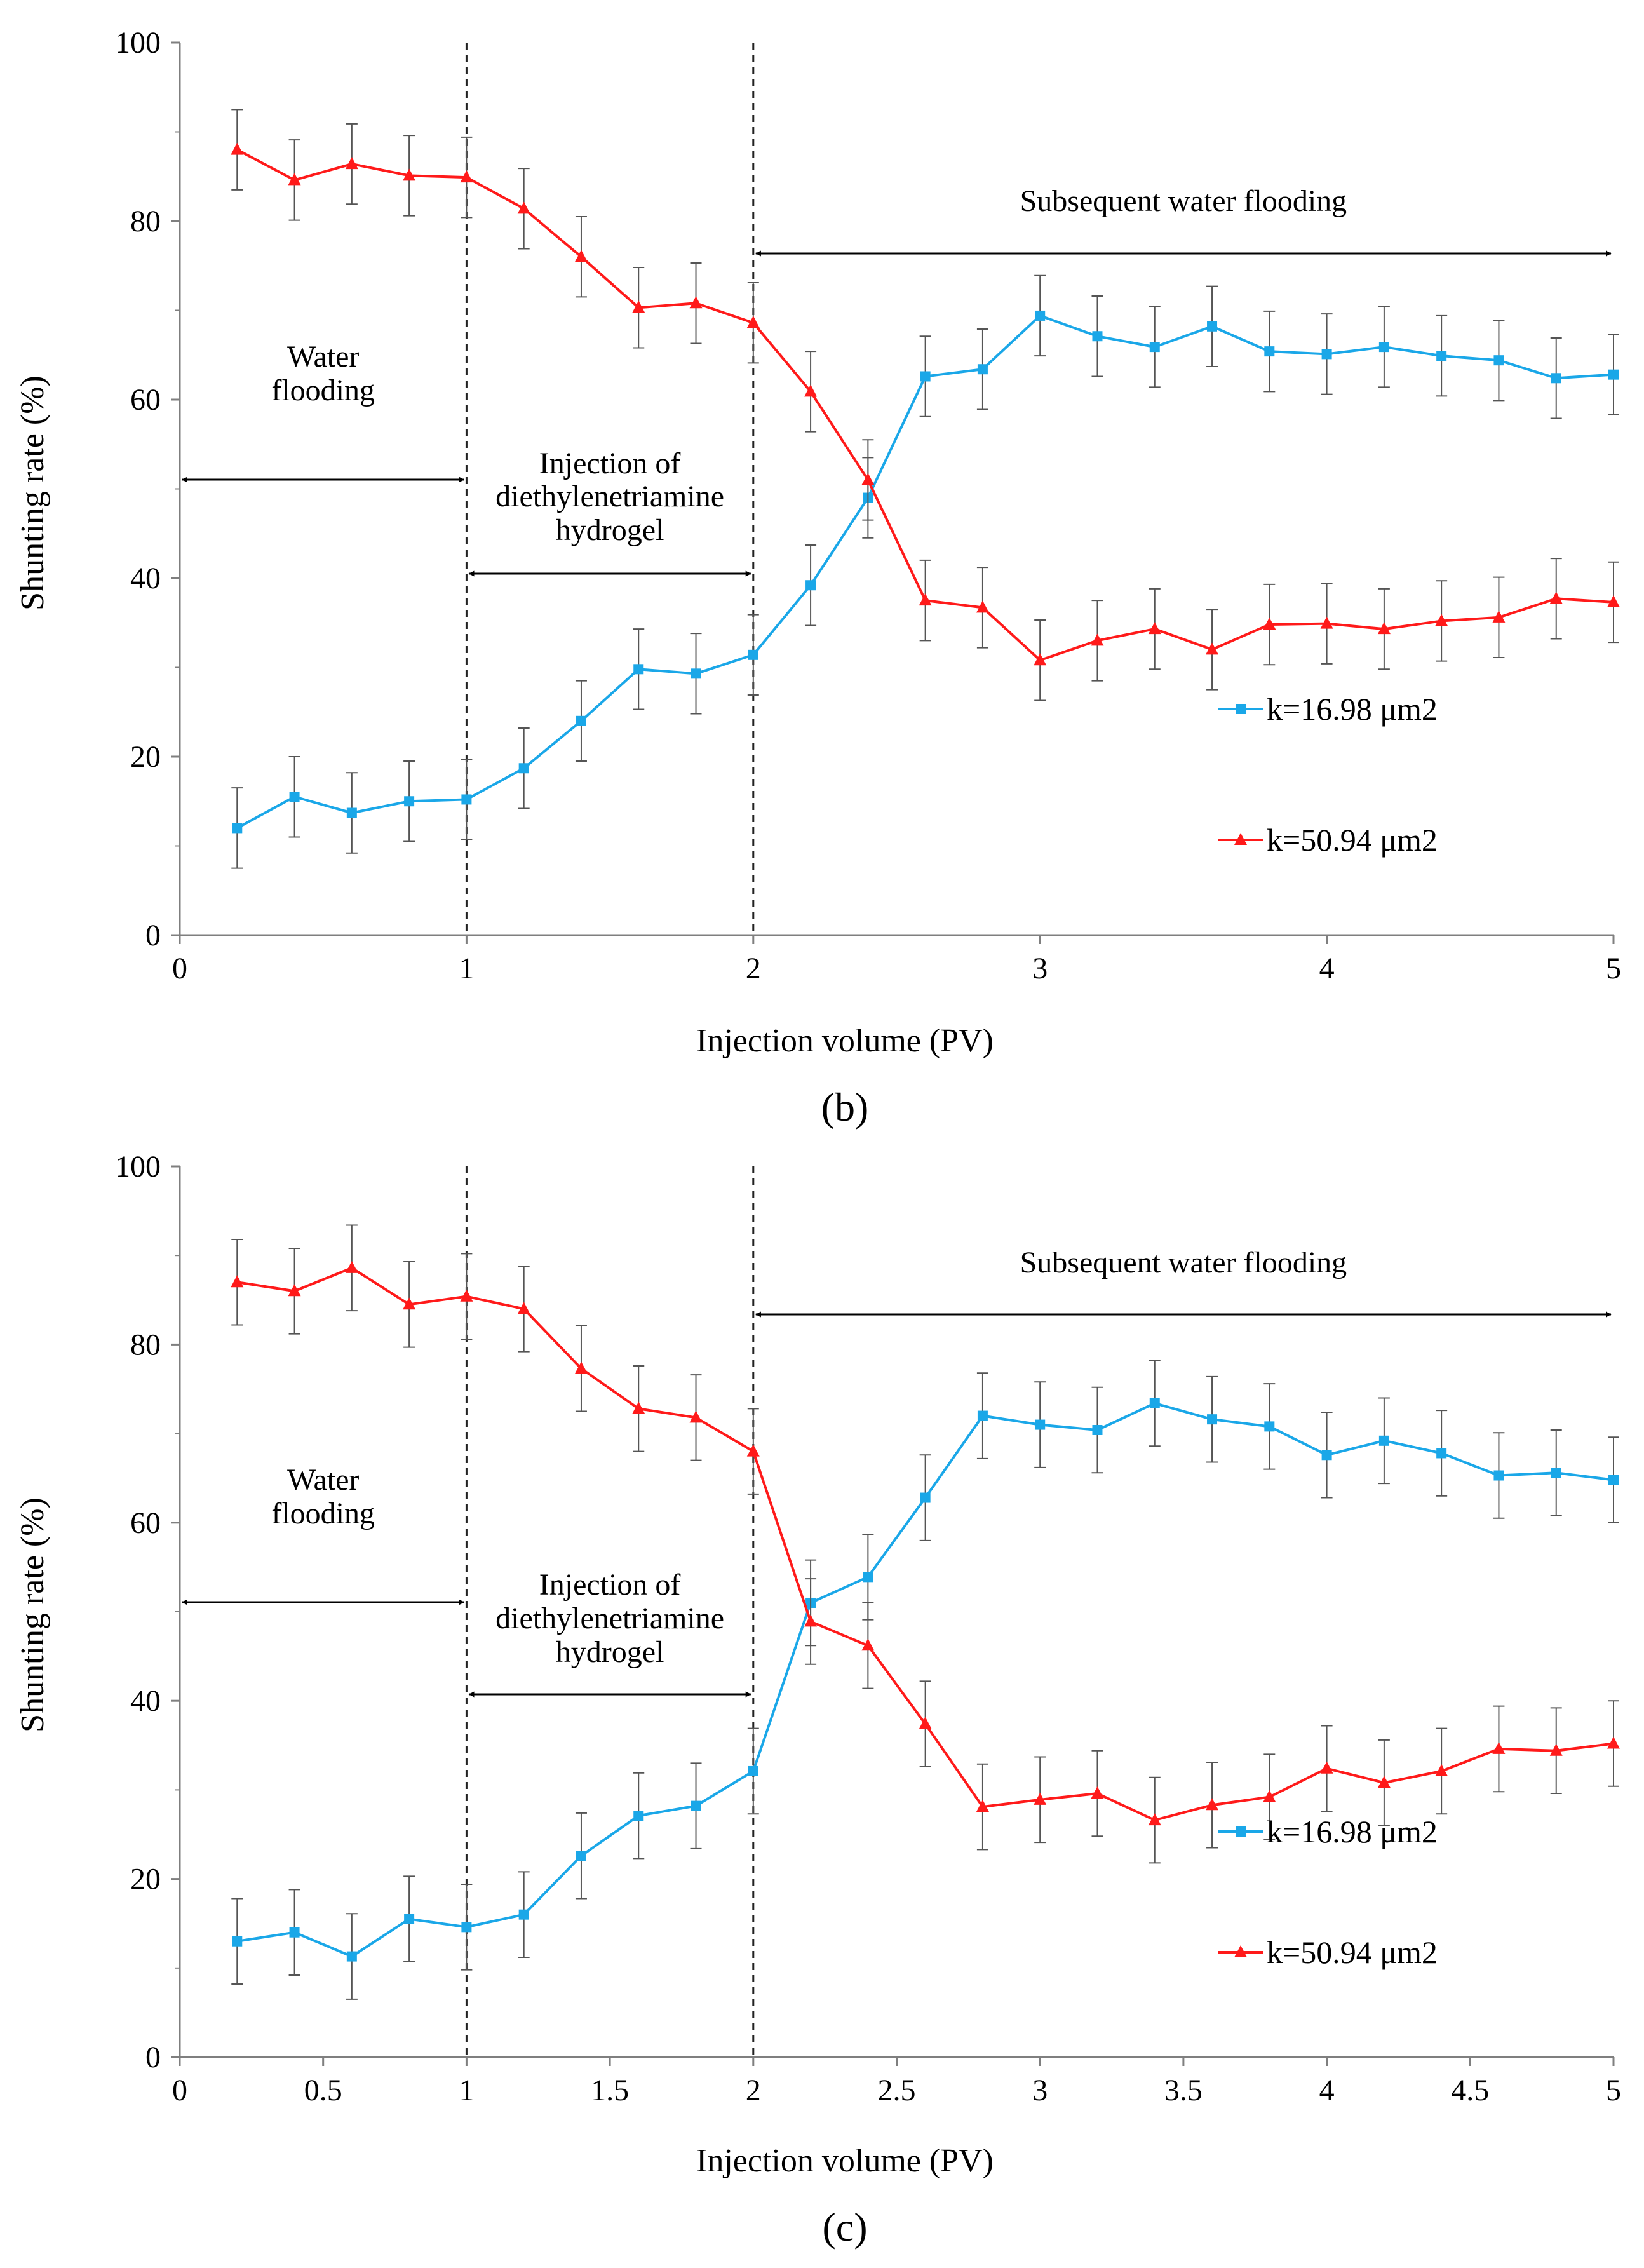 The image size is (1644, 2268). I want to click on panel-label: (c), so click(844, 2227).